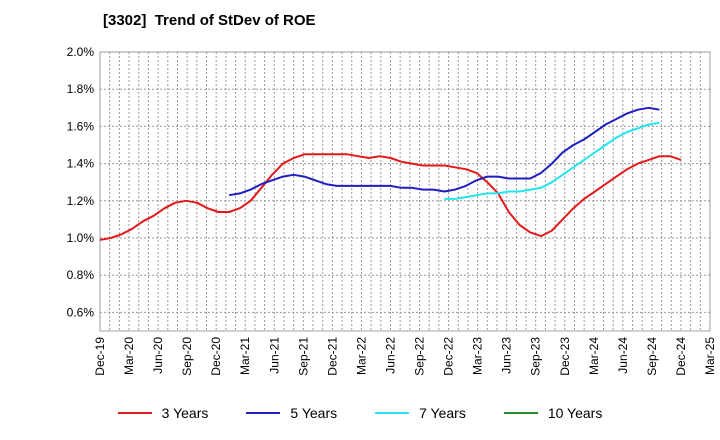 The height and width of the screenshot is (440, 720). I want to click on x-tick-label: Mar-20, so click(129, 356).